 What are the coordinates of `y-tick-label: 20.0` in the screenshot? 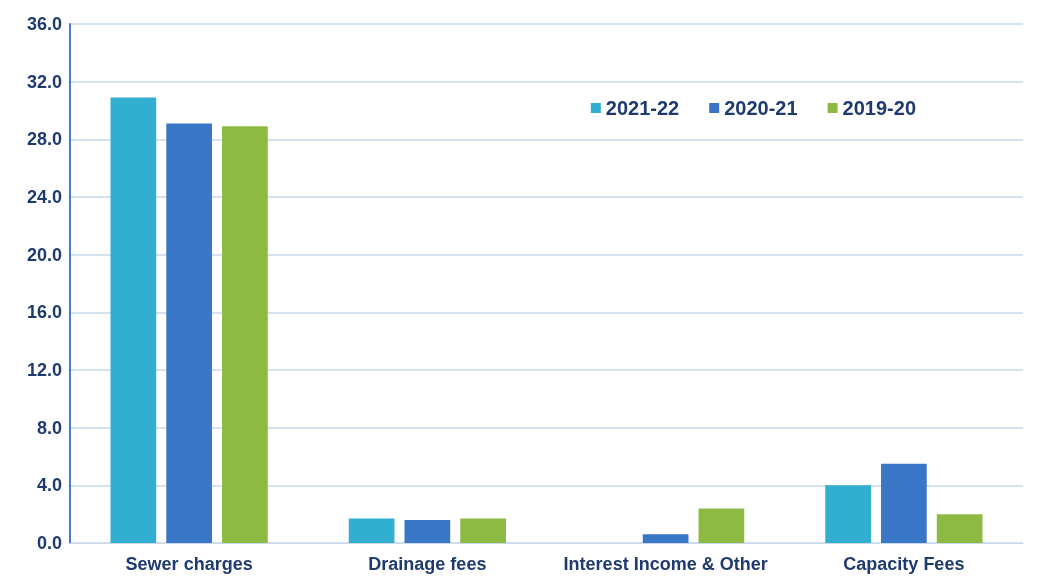 It's located at (44, 254).